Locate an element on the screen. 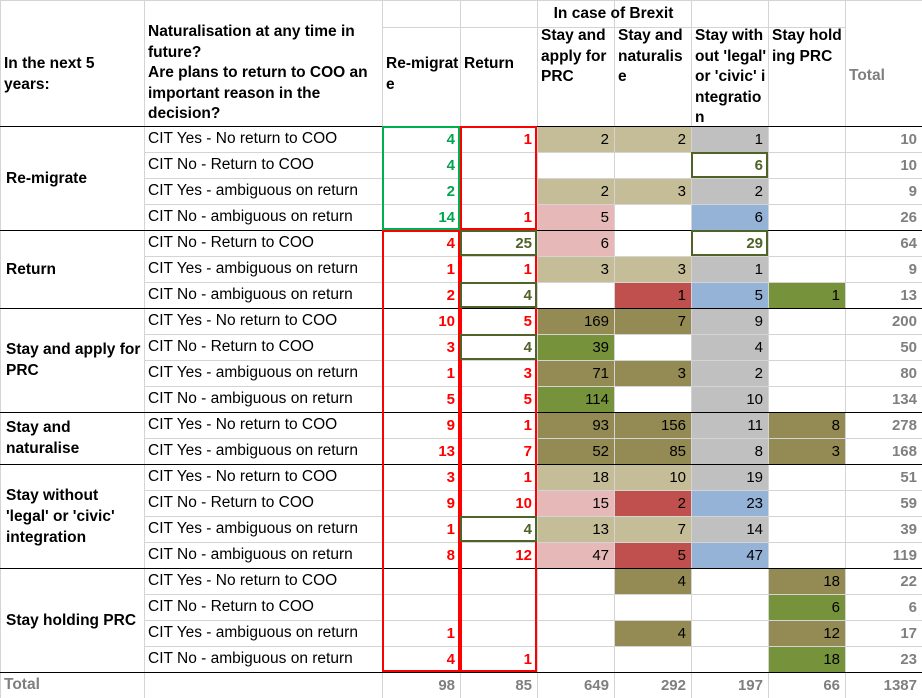 The height and width of the screenshot is (698, 922). col-total-value: 22 is located at coordinates (908, 581).